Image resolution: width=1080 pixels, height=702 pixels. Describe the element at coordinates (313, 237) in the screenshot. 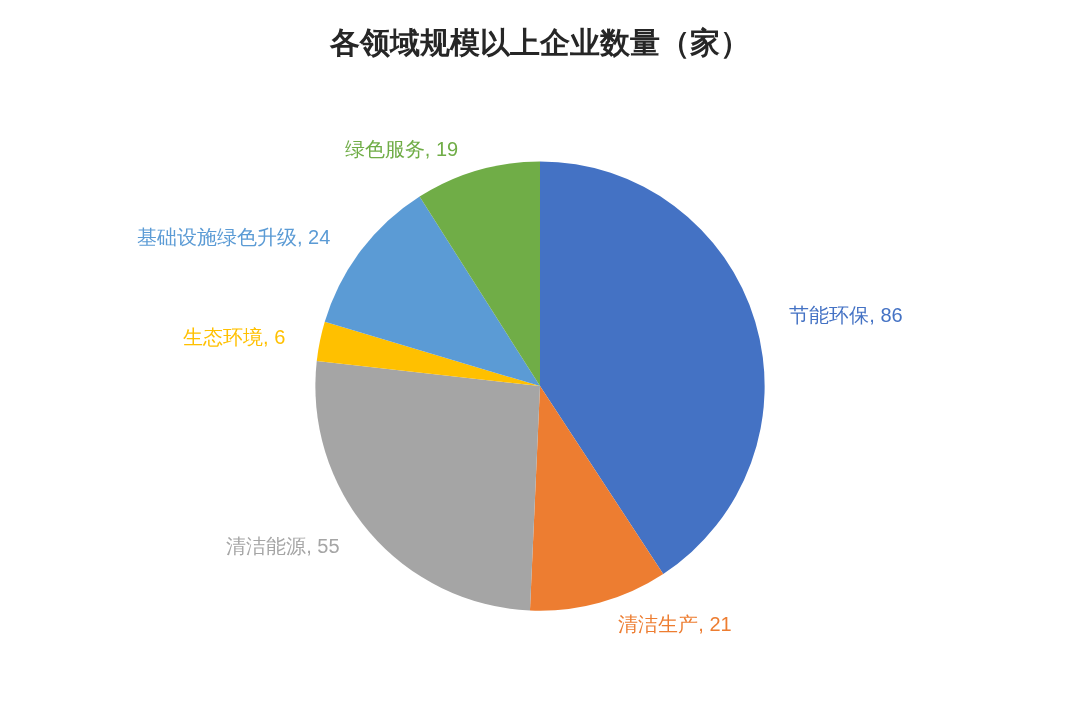

I see `data-label: , 24` at that location.